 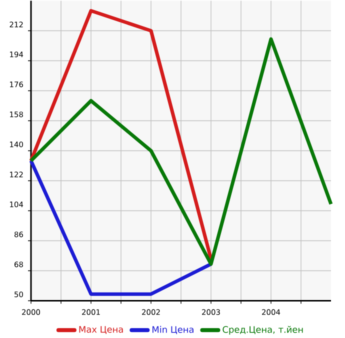 I want to click on legend-label: Сред.Цена, т.йен, so click(x=262, y=330).